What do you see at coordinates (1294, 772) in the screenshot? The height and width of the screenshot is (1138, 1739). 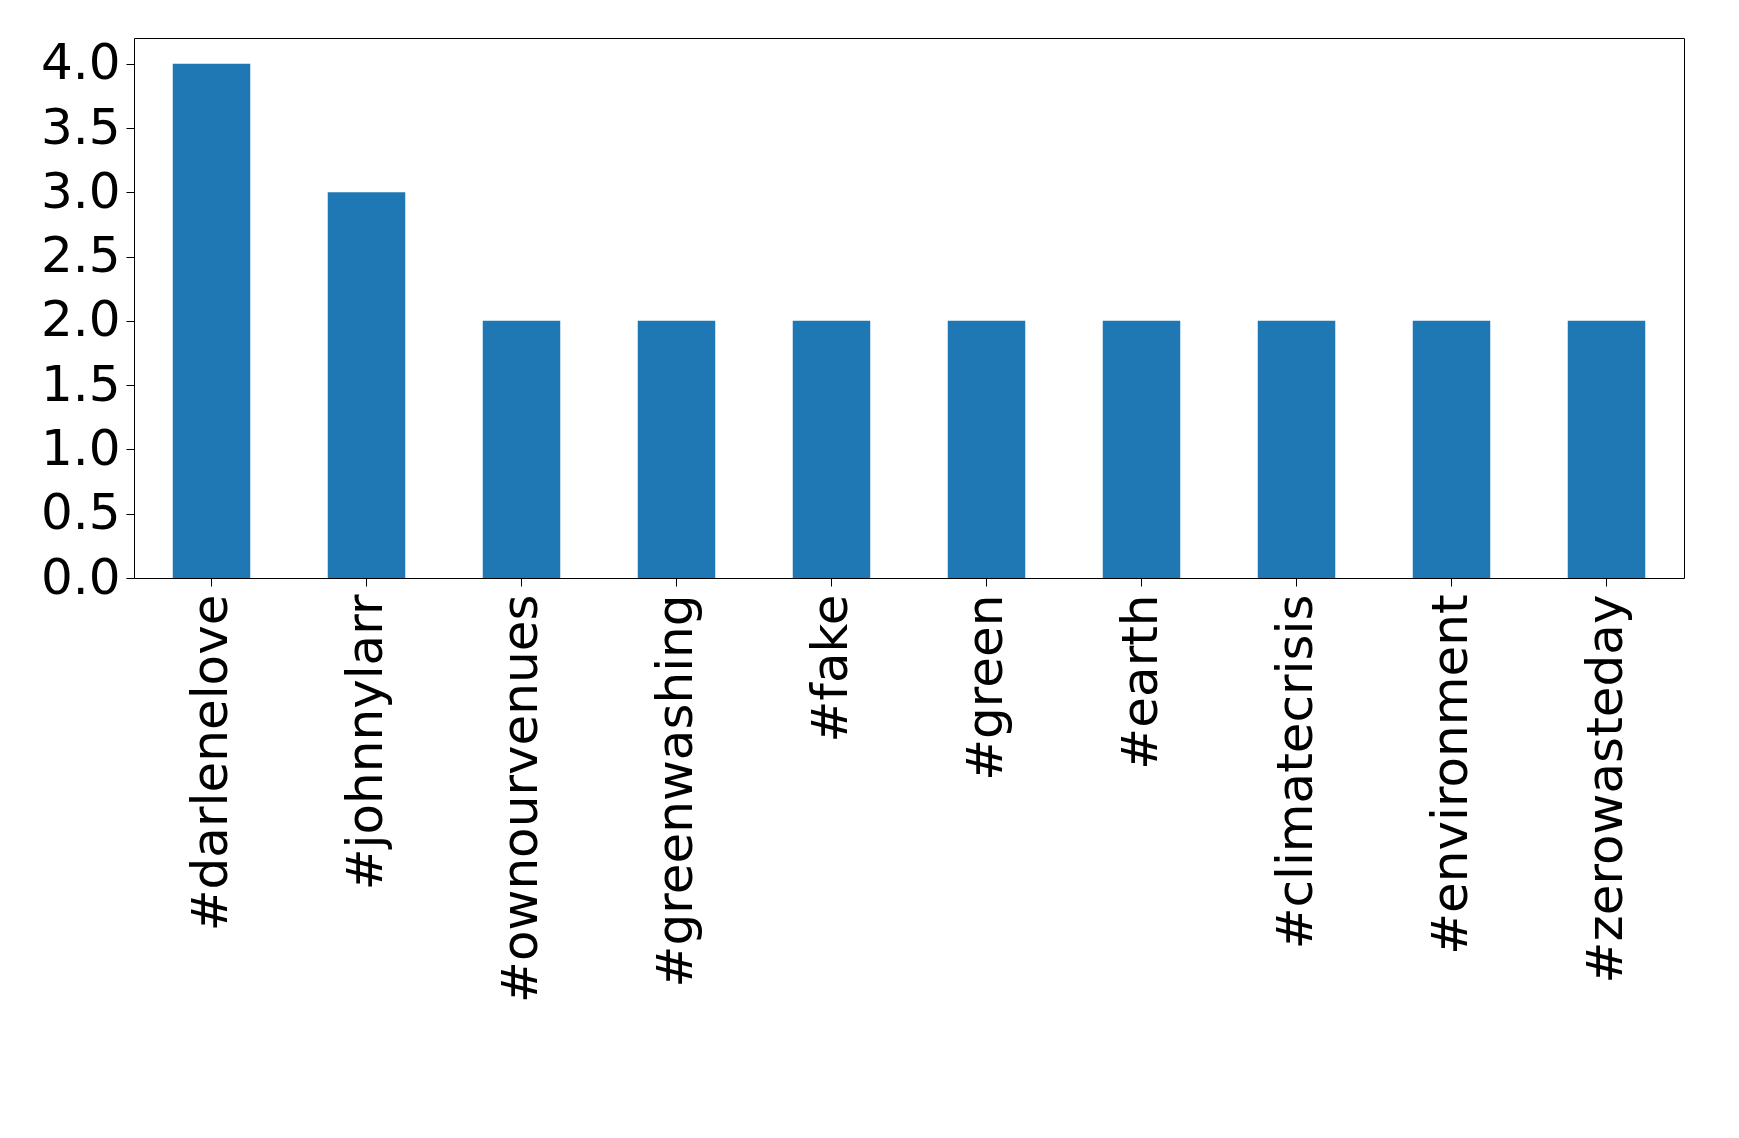 I see `x-tick-label: #climatecrisis` at bounding box center [1294, 772].